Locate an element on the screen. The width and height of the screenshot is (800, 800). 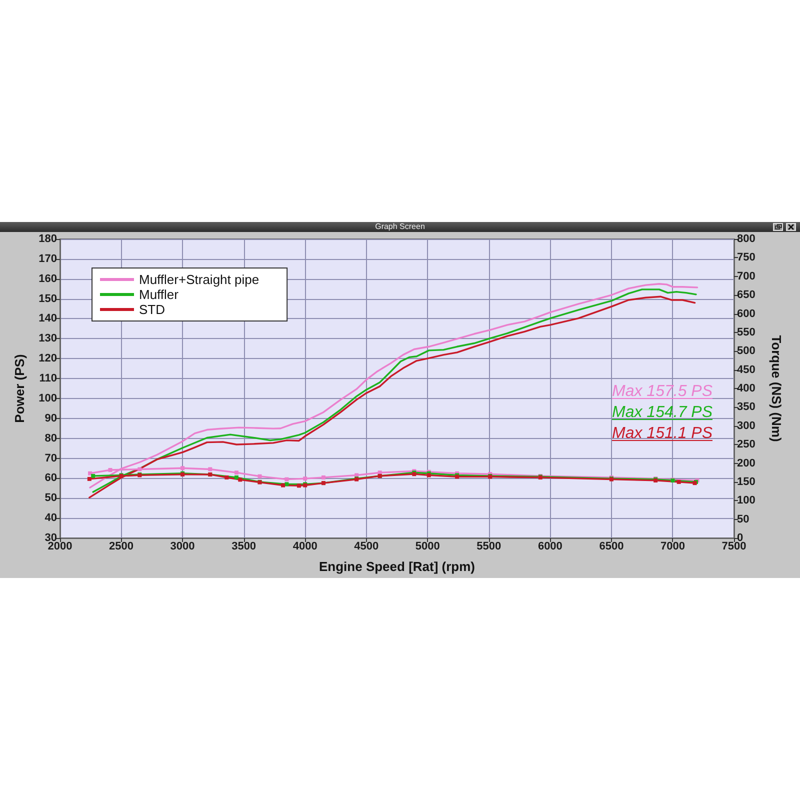
legend-label: Muffler+Straight pipe is located at coordinates (199, 279).